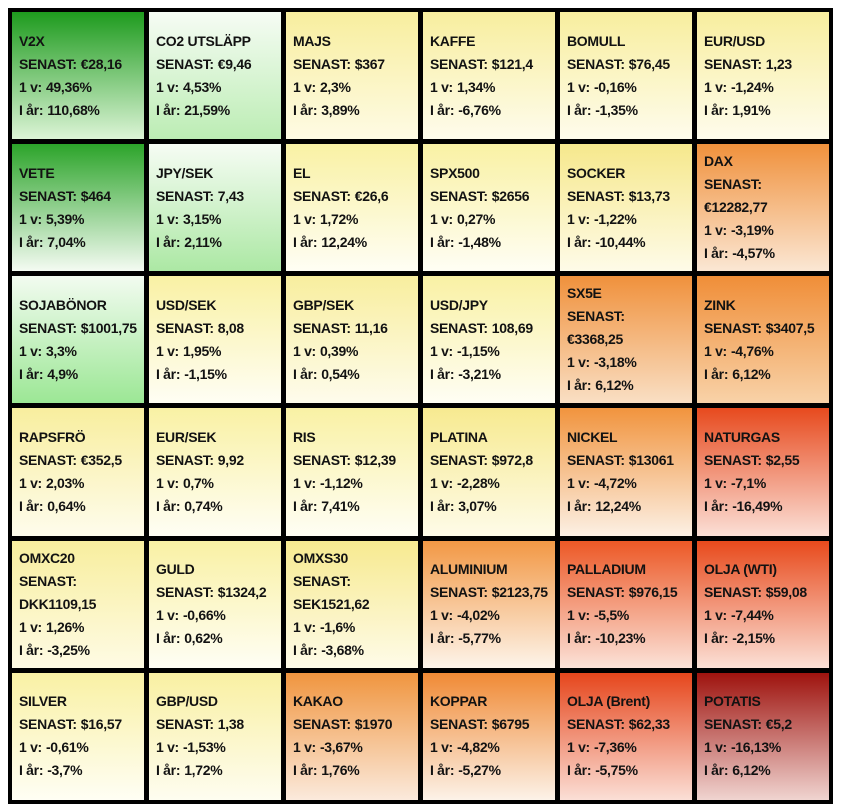 The width and height of the screenshot is (841, 812). Describe the element at coordinates (344, 241) in the screenshot. I see `ytd-change-value: 12,24%` at that location.